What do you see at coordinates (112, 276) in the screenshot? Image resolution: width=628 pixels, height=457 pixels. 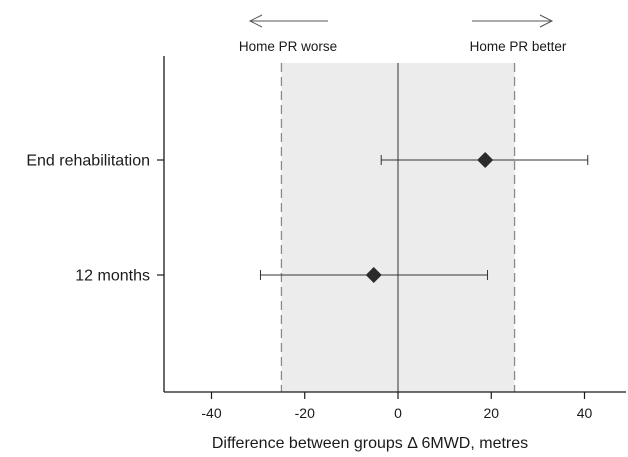 I see `row-label: 12 months` at bounding box center [112, 276].